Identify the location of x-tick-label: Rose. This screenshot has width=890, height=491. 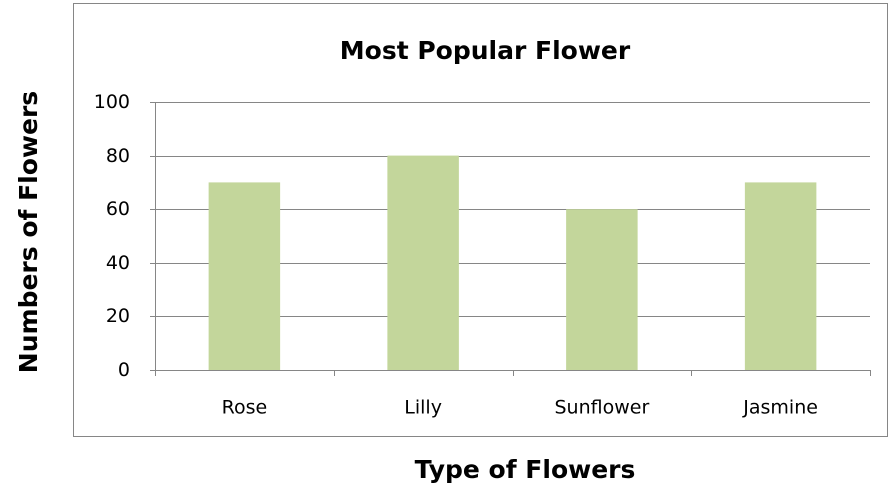
(245, 408).